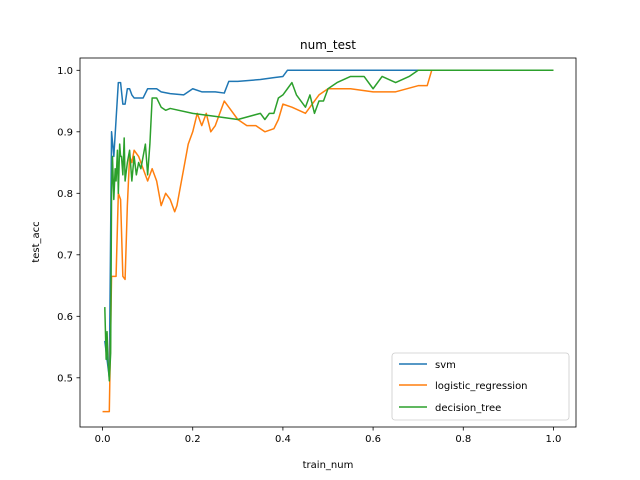  Describe the element at coordinates (193, 439) in the screenshot. I see `x-tick-label: 0.2` at that location.